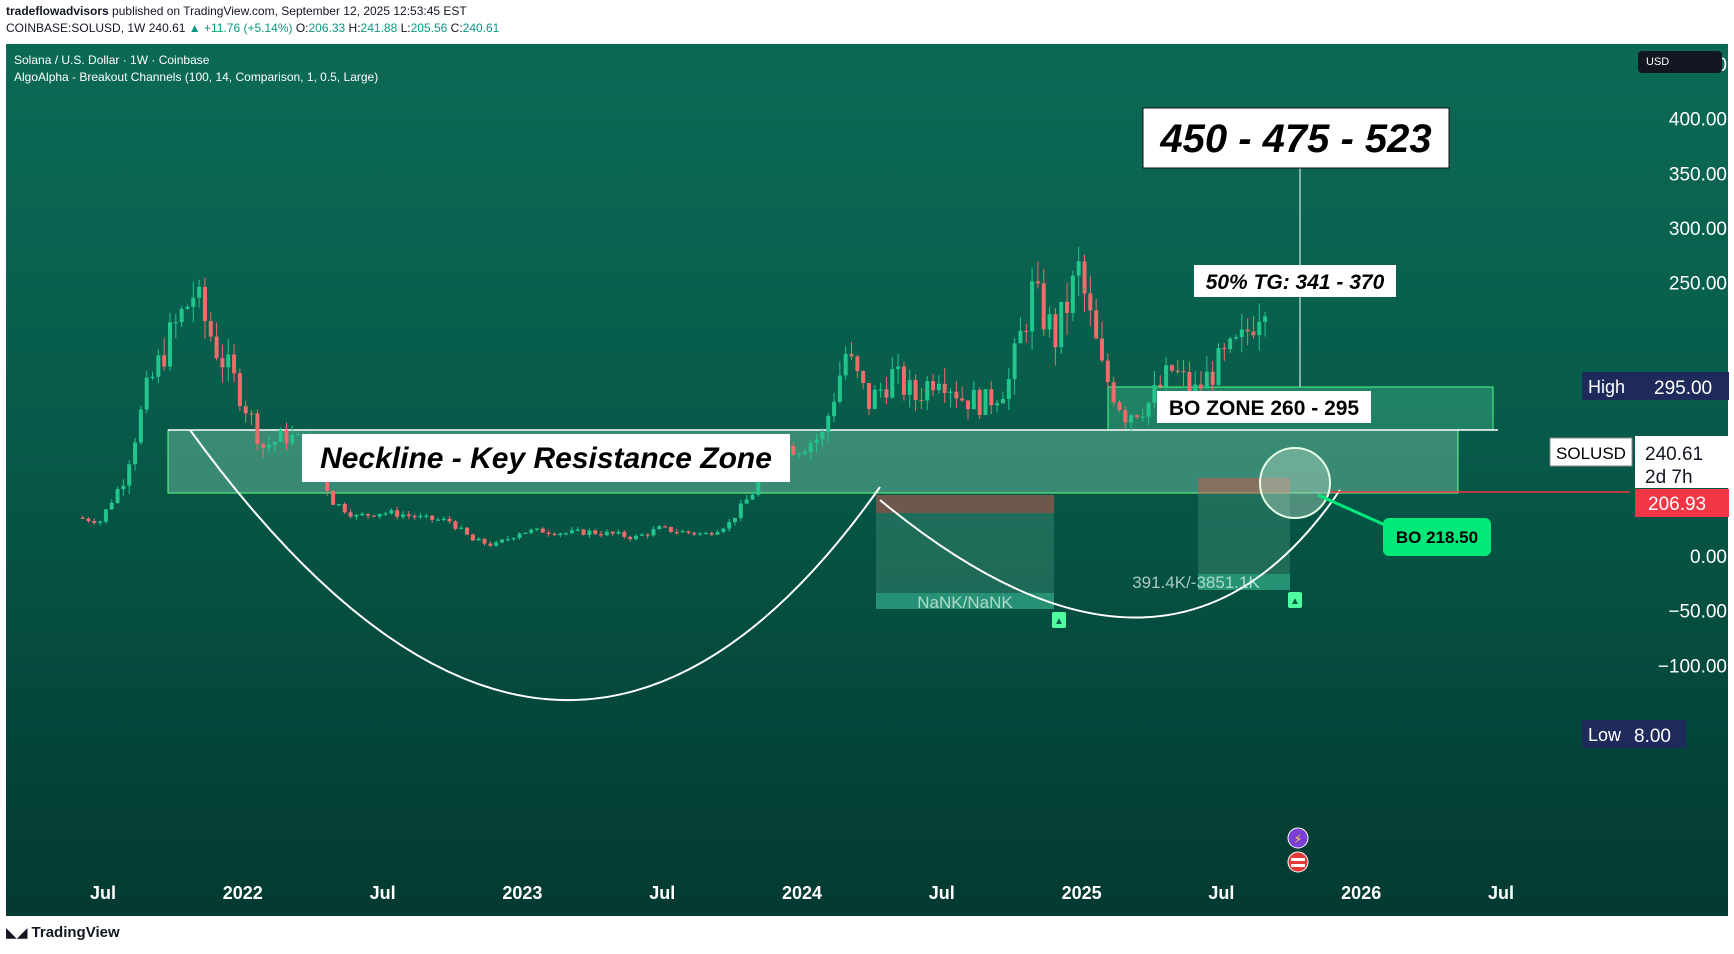  Describe the element at coordinates (546, 458) in the screenshot. I see `neckline-label: Neckline - Key Resistance Zone` at that location.